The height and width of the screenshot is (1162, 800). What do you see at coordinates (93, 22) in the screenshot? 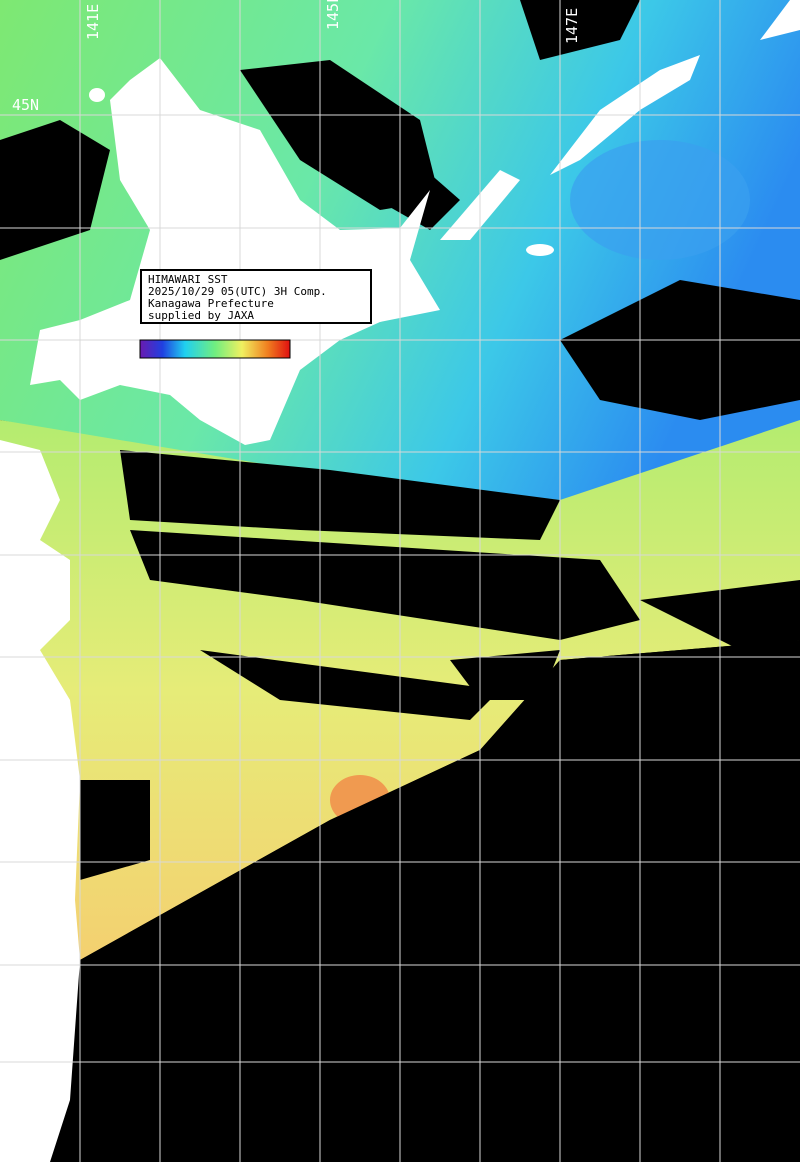
I see `lon-label: 141E` at bounding box center [93, 22].